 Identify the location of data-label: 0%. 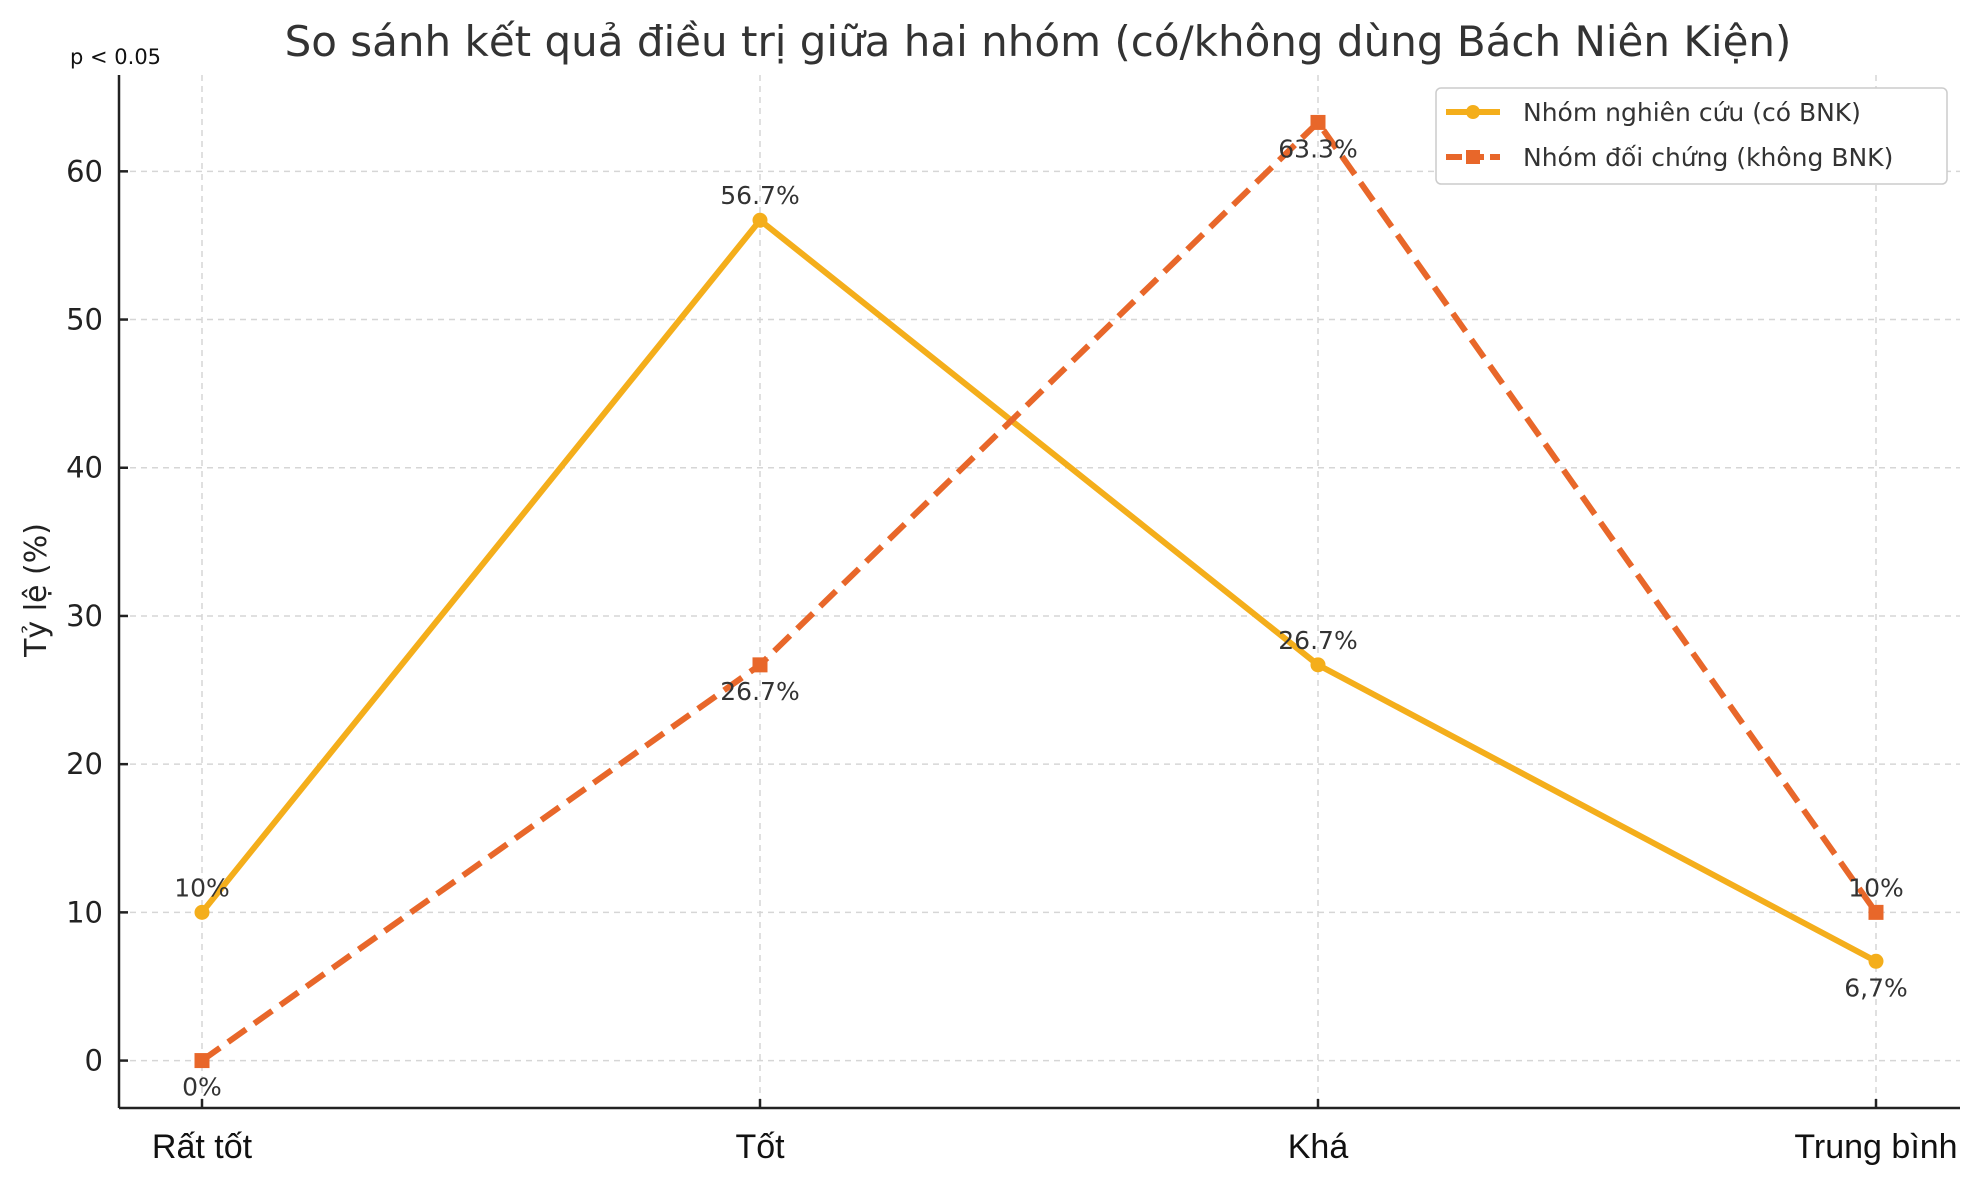
(202, 1087).